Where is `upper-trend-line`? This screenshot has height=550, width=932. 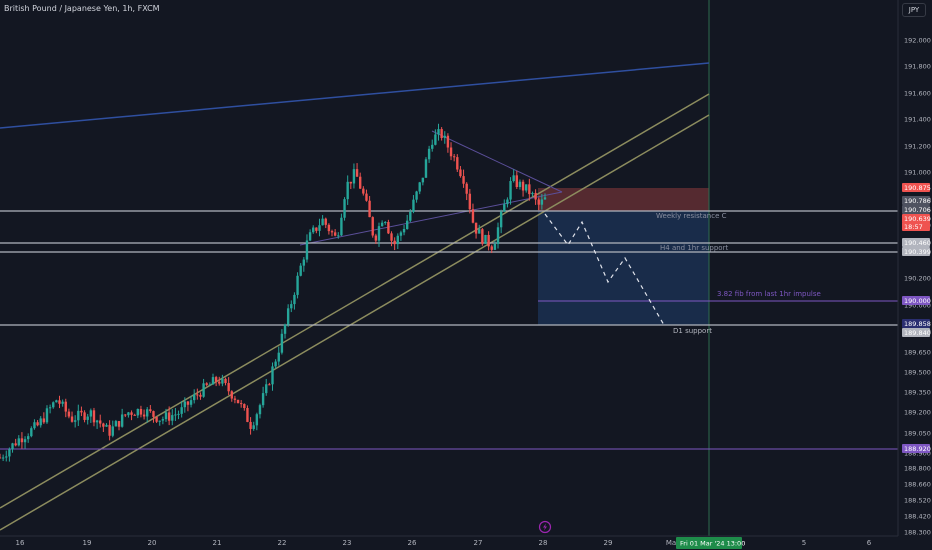 upper-trend-line is located at coordinates (355, 95).